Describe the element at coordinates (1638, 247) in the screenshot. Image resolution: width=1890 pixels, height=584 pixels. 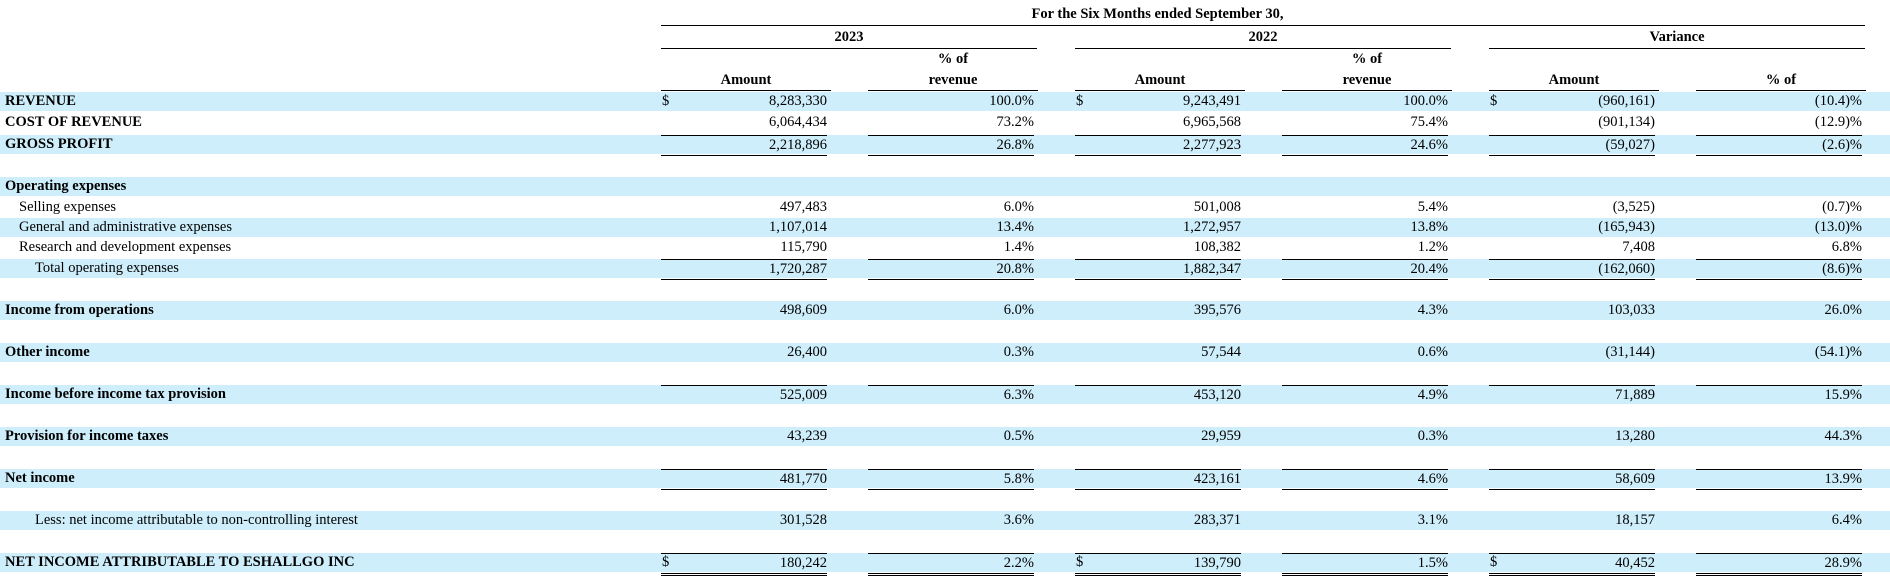
I see `cell-amount-variance: 7,408` at that location.